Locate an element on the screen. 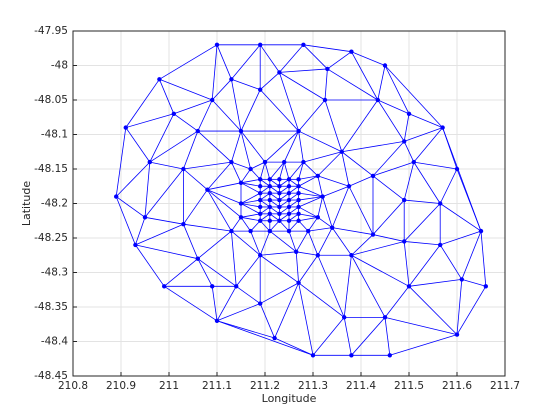  x-tick-label: 211 is located at coordinates (169, 386).